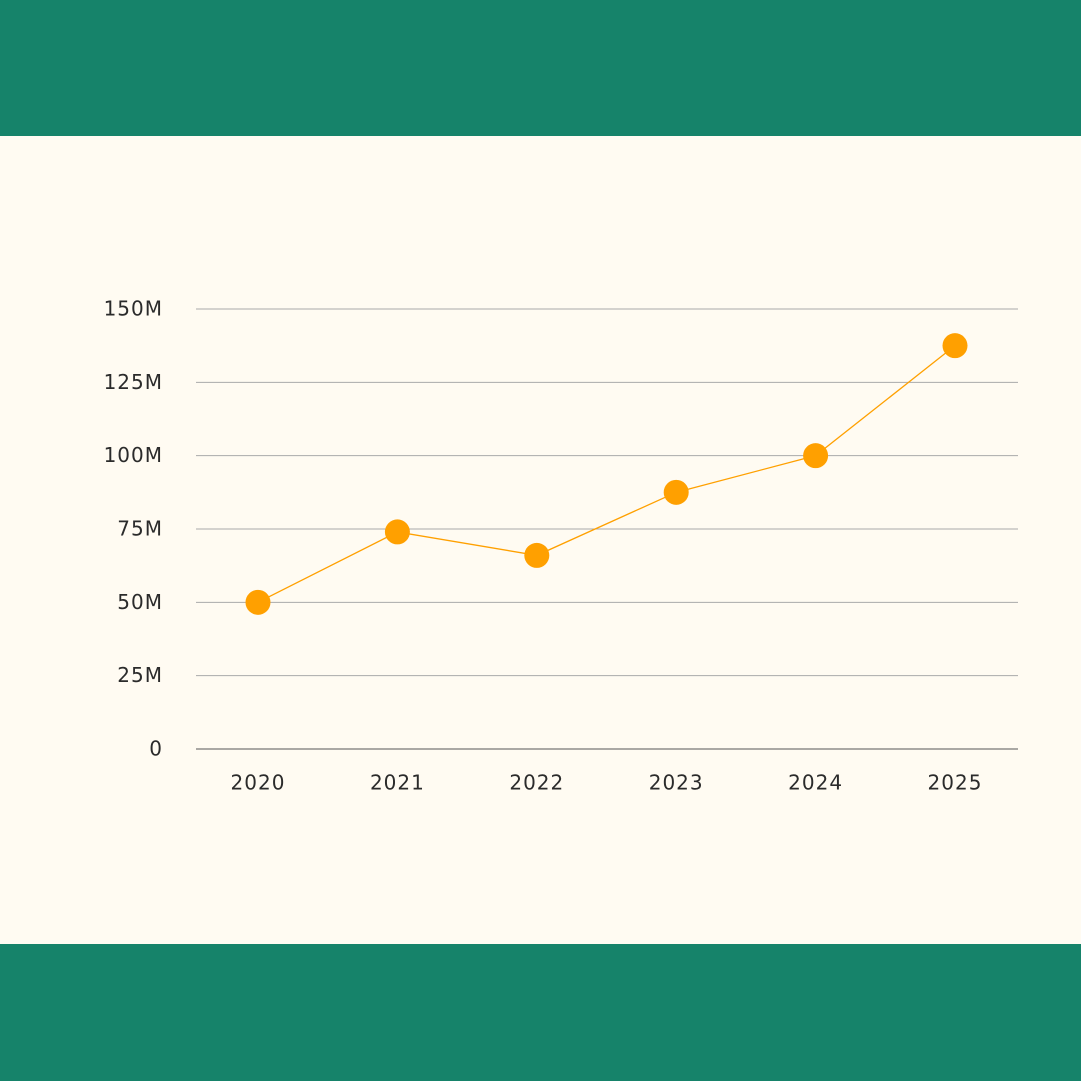  Describe the element at coordinates (397, 783) in the screenshot. I see `x-tick-label: 2021` at that location.